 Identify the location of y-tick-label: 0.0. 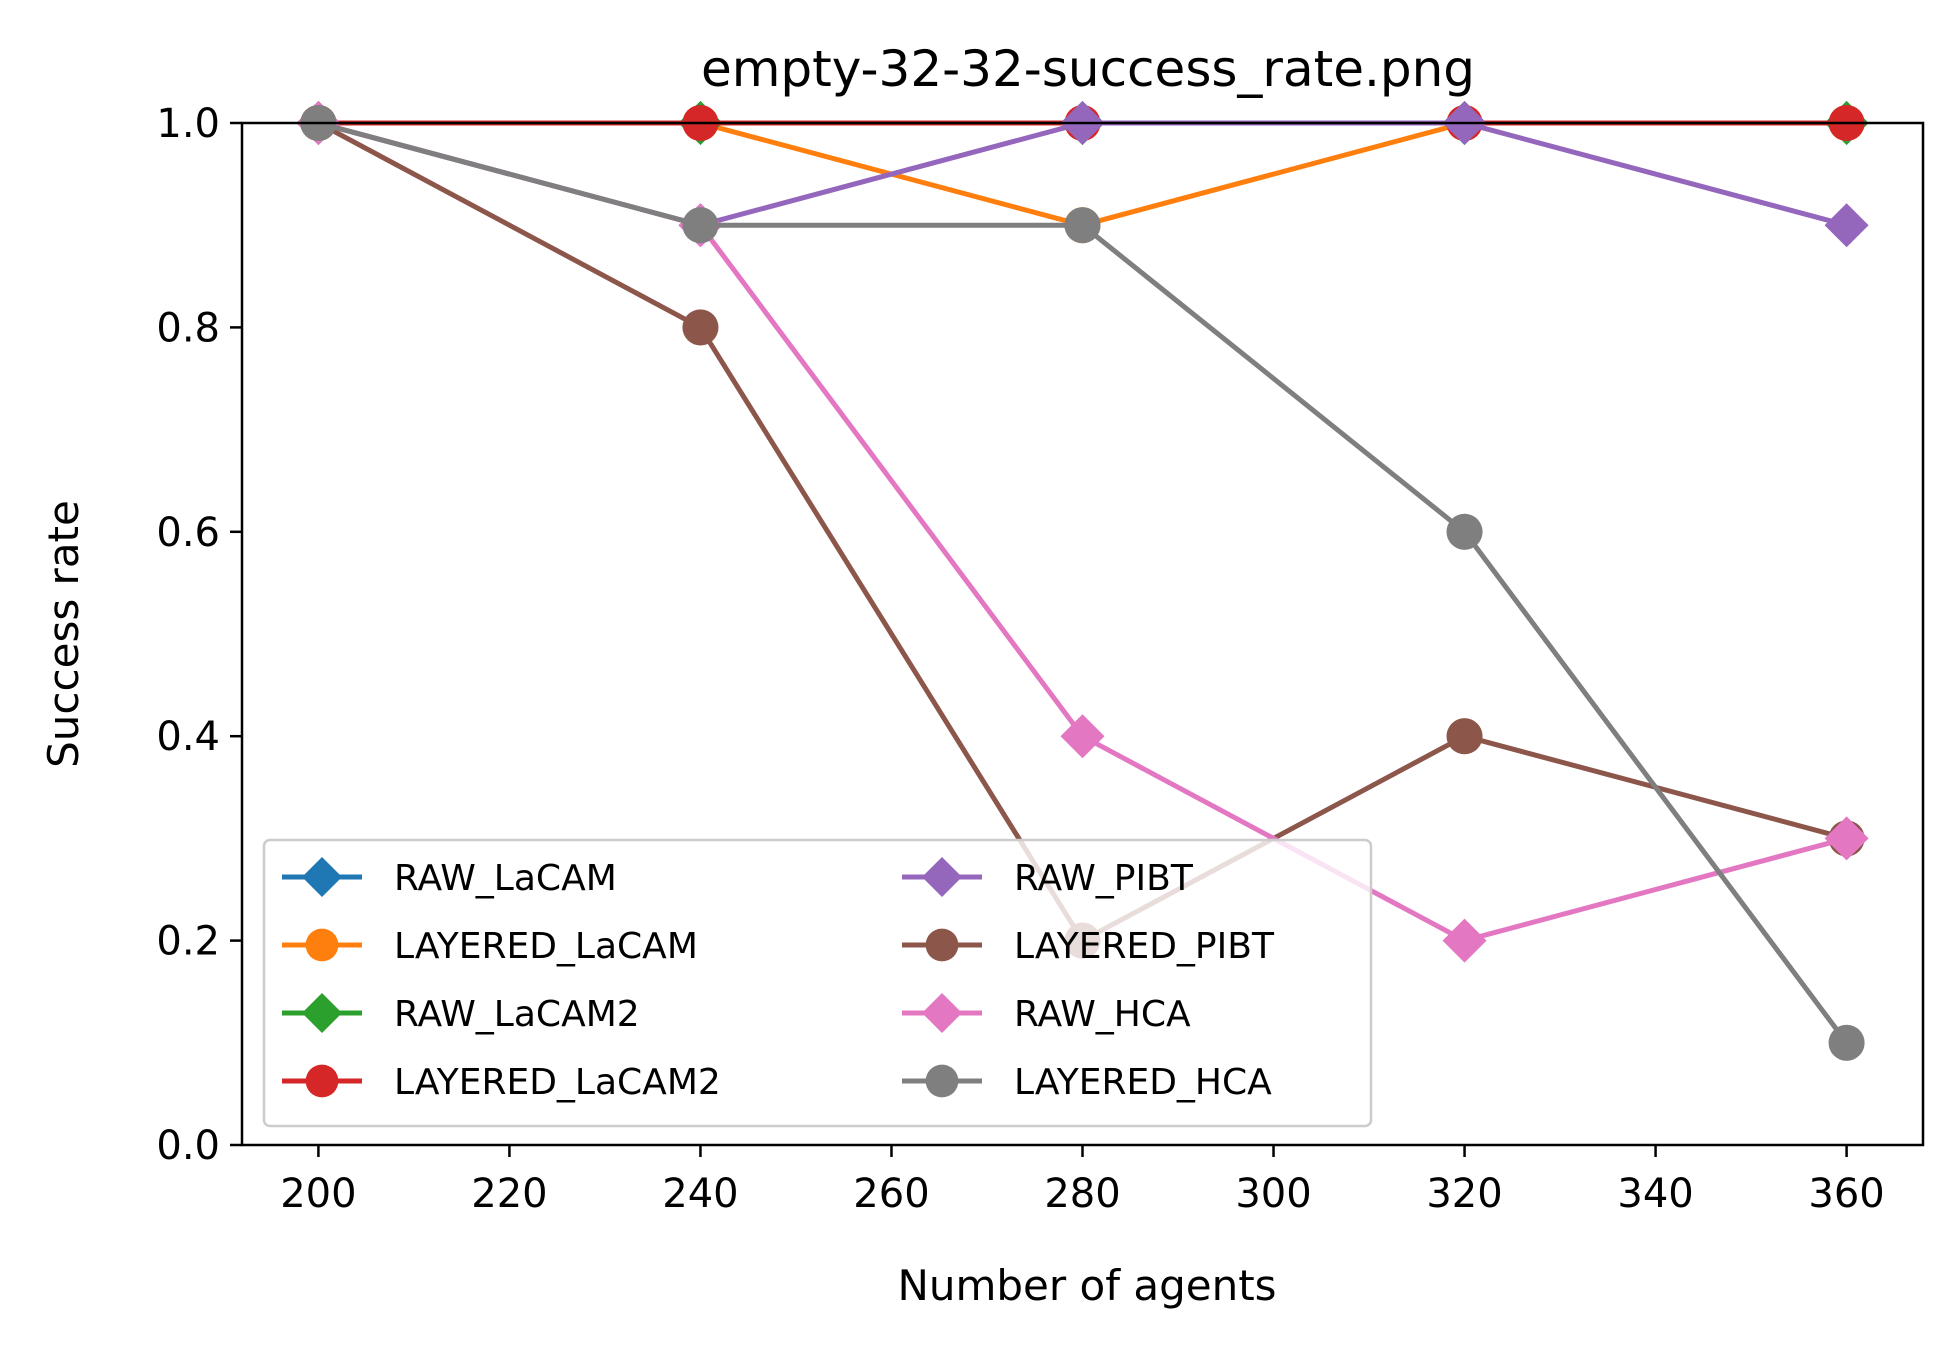
(188, 1146).